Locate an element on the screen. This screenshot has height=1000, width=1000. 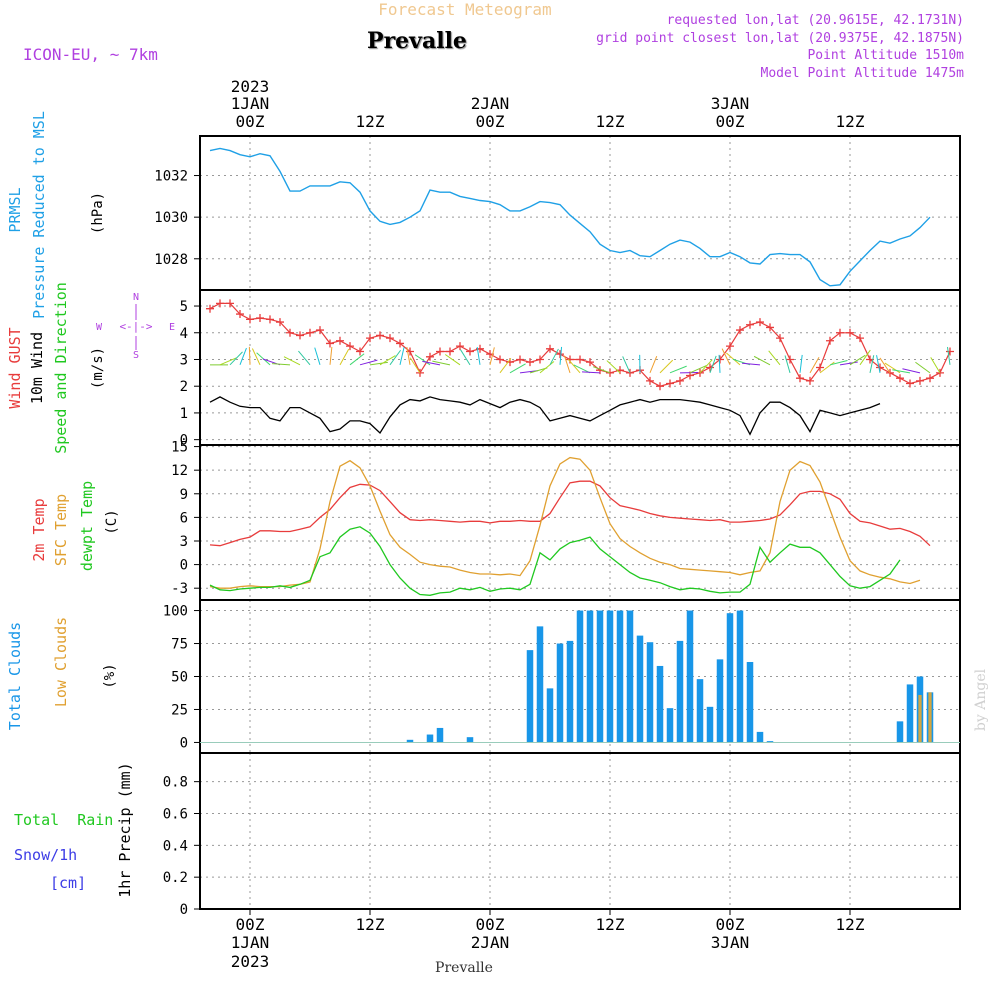
temp2m-series-line is located at coordinates (570, 513).